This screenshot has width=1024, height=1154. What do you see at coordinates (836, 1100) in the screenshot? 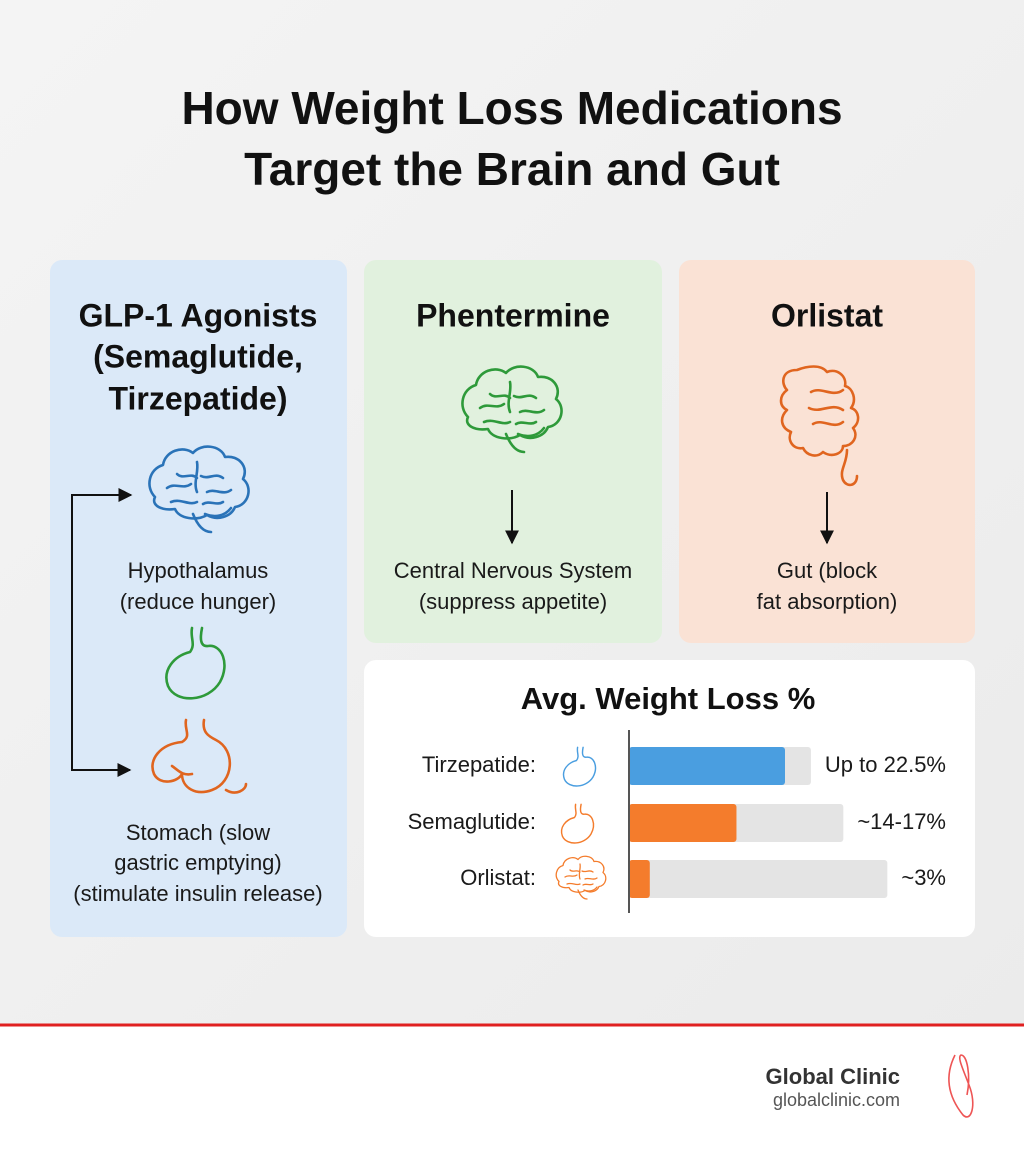
I see `brand-url: globalclinic.com` at bounding box center [836, 1100].